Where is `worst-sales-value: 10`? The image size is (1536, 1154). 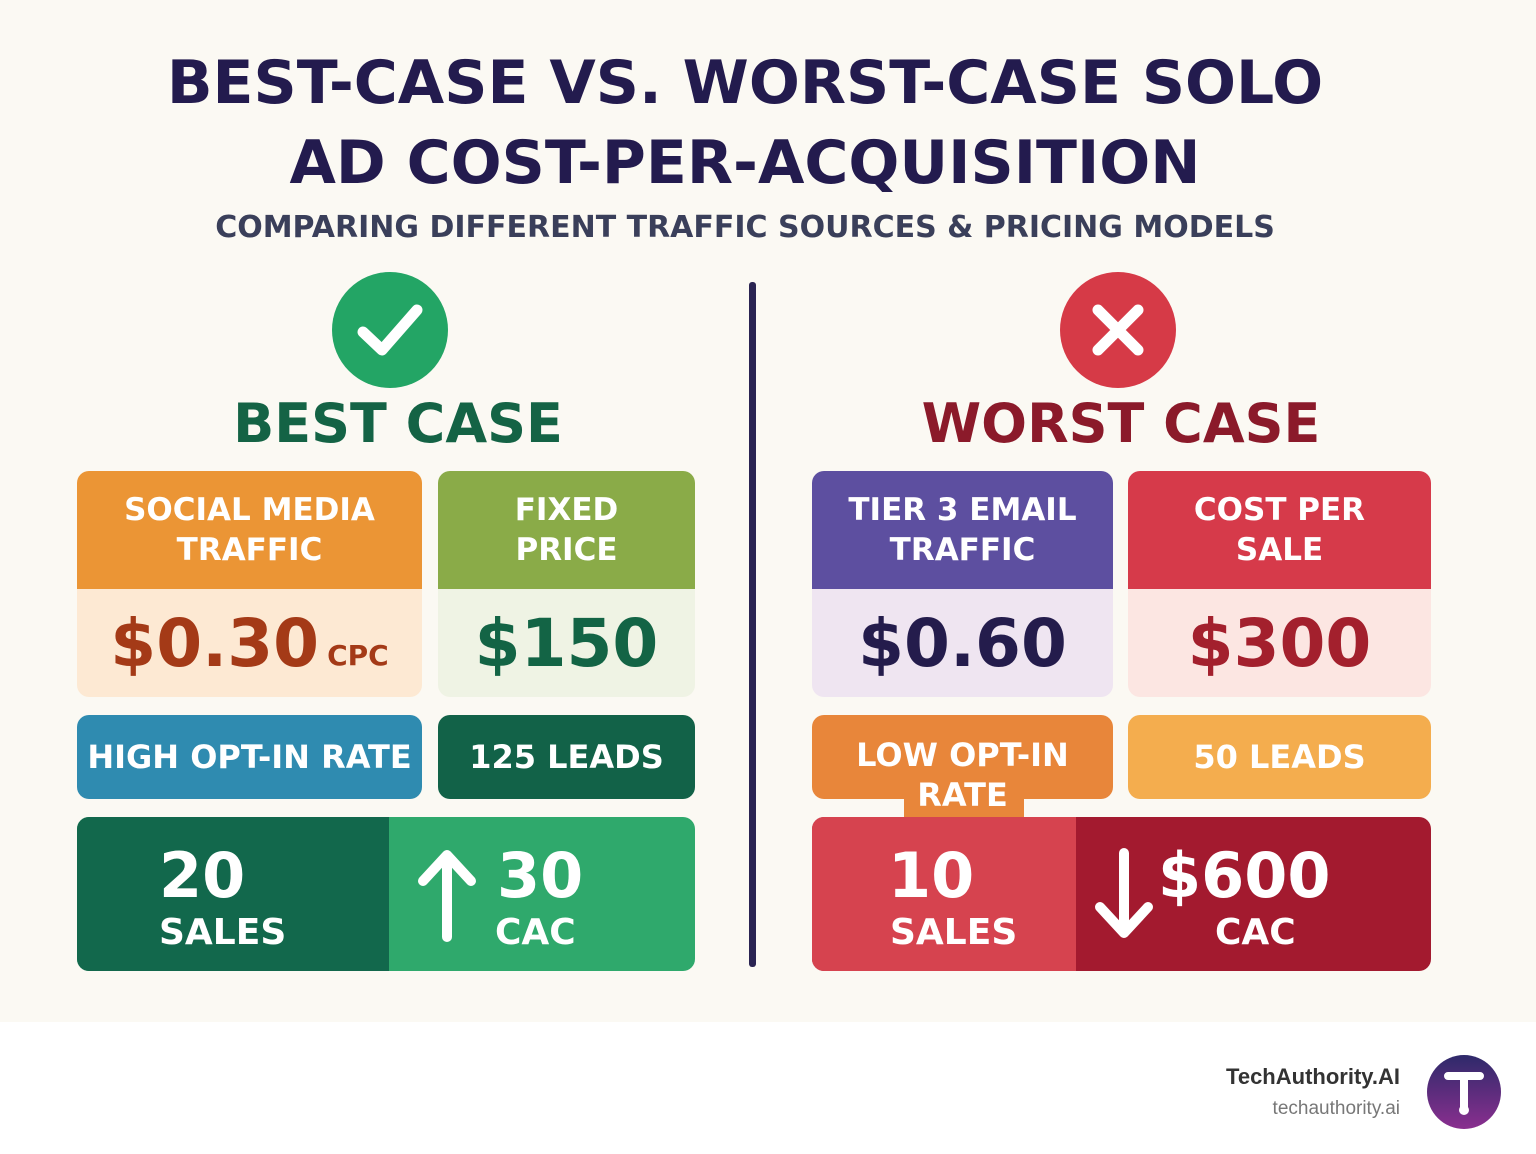 worst-sales-value: 10 is located at coordinates (931, 875).